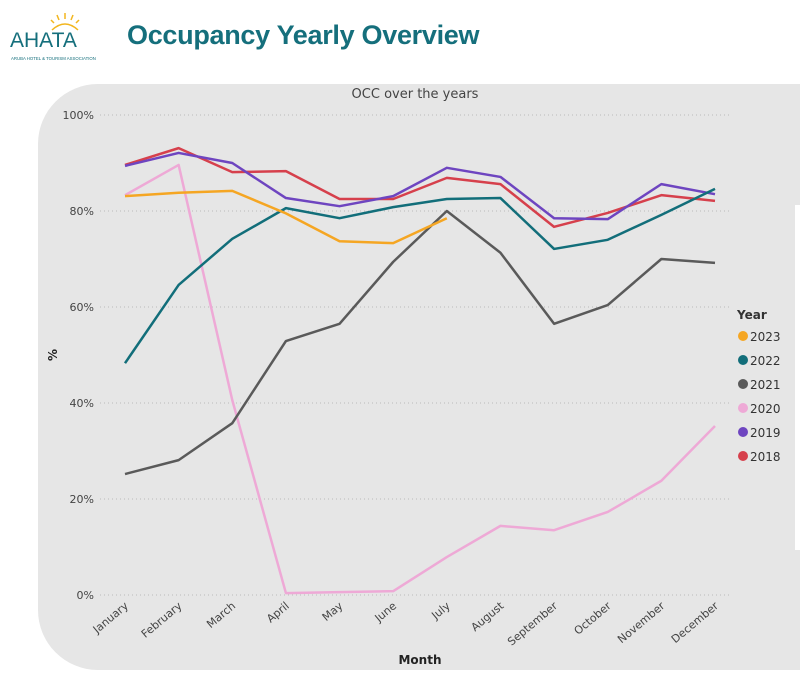 This screenshot has height=685, width=800. Describe the element at coordinates (765, 433) in the screenshot. I see `legend-item: 2019` at that location.